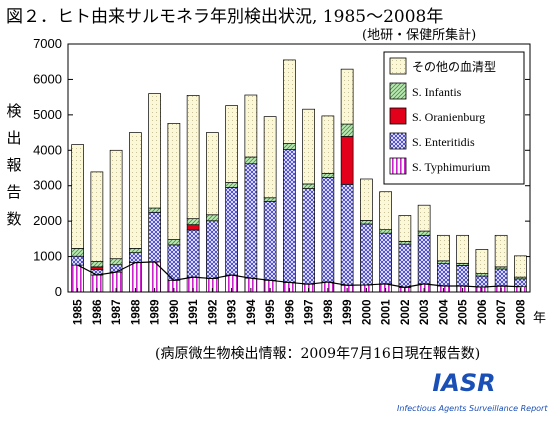 The width and height of the screenshot is (553, 424). What do you see at coordinates (47, 220) in the screenshot?
I see `y-tick-label: 2000` at bounding box center [47, 220].